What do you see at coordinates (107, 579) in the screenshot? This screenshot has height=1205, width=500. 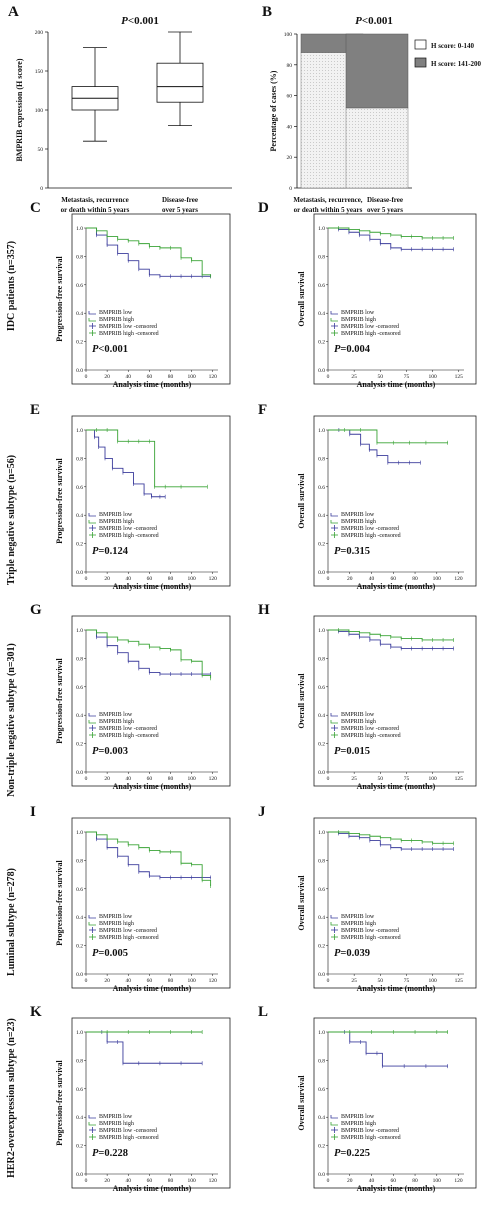 I see `x-tick-label: 20` at bounding box center [107, 579].